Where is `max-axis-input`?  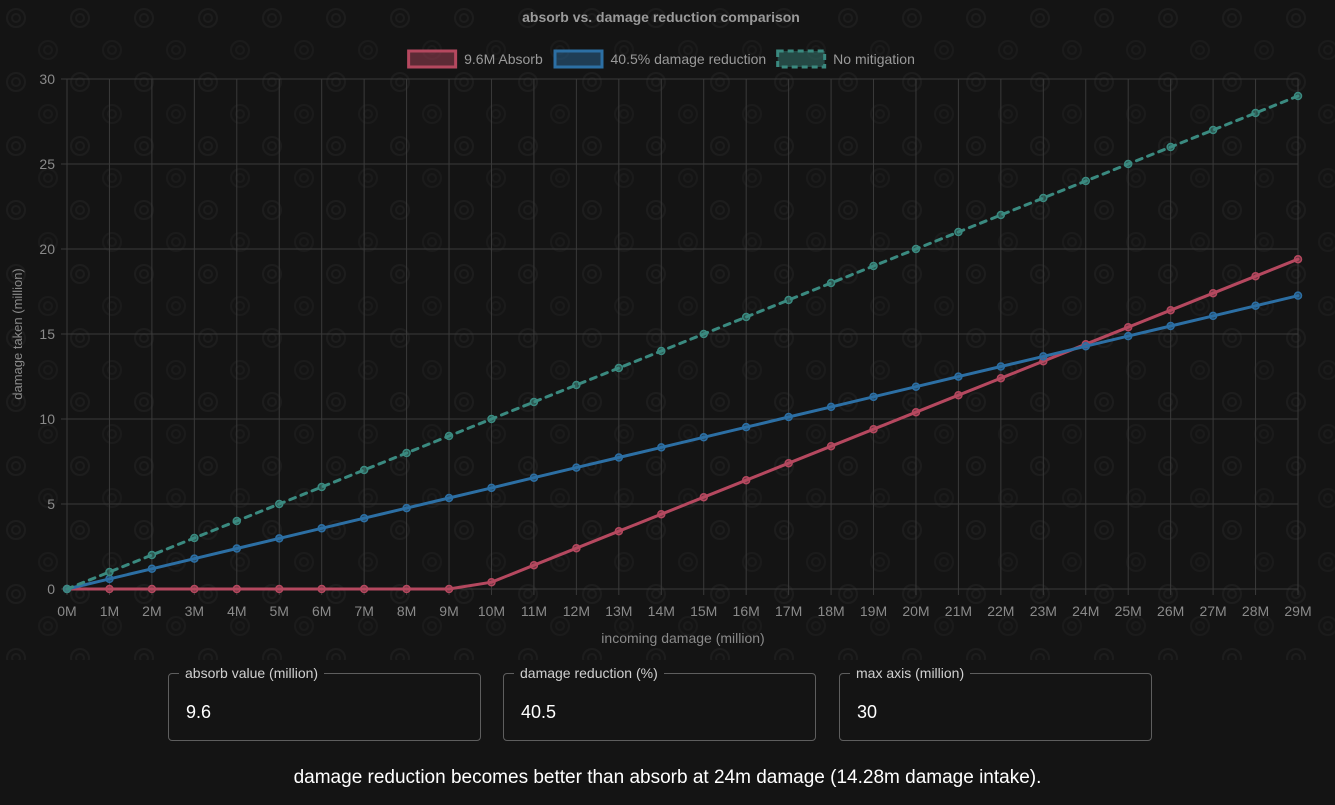 max-axis-input is located at coordinates (995, 707).